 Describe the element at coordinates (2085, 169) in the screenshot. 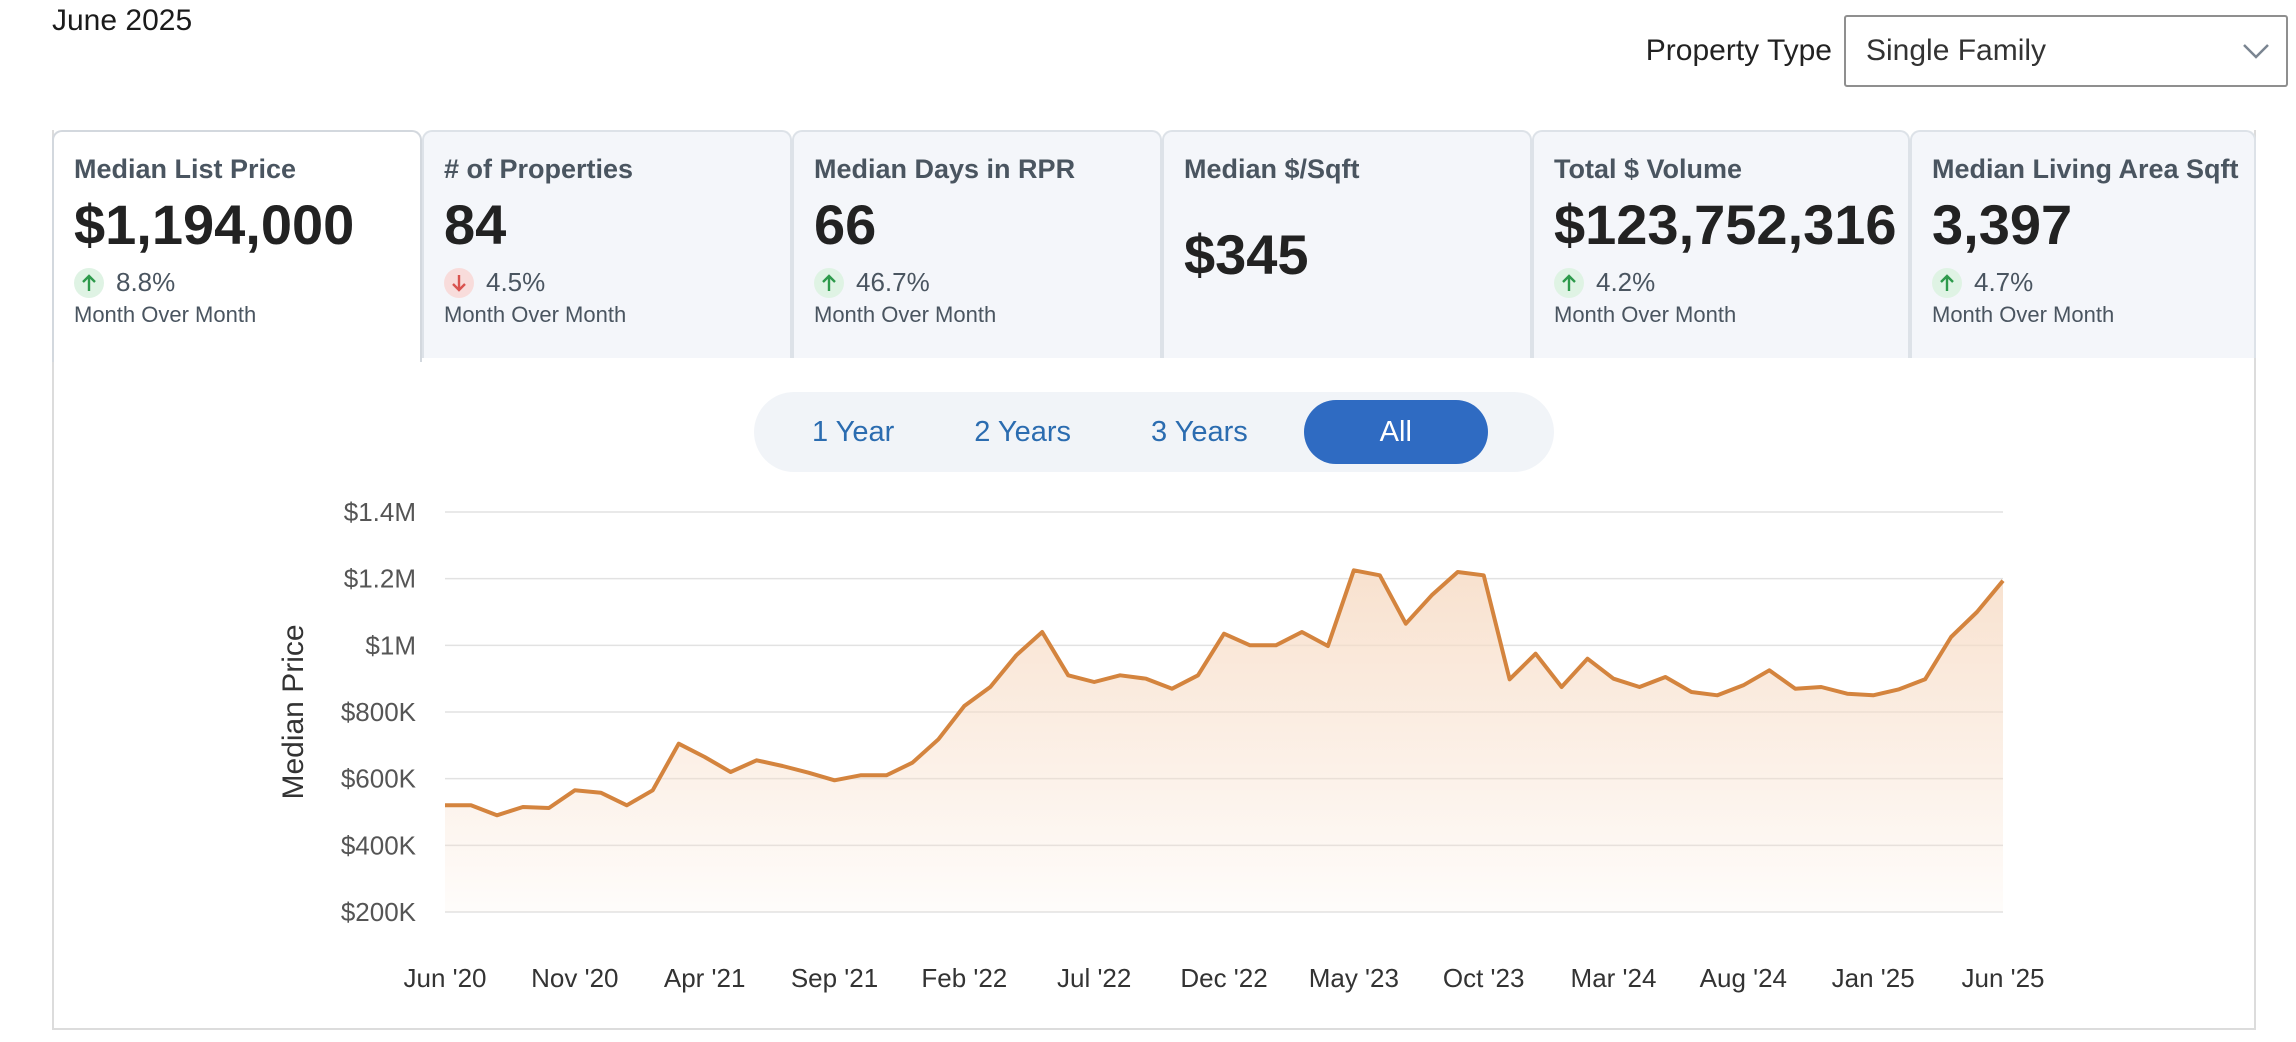

I see `card-title: Median Living Area Sqft` at that location.